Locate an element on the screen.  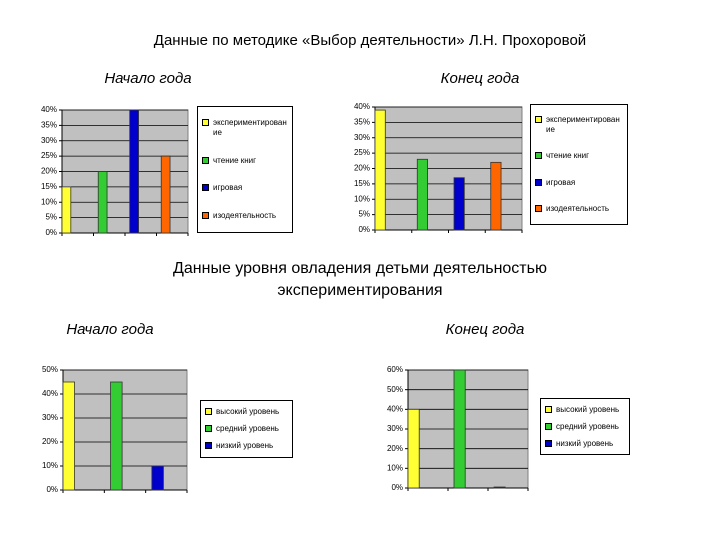
y-tick-label: 60% is located at coordinates (395, 369).